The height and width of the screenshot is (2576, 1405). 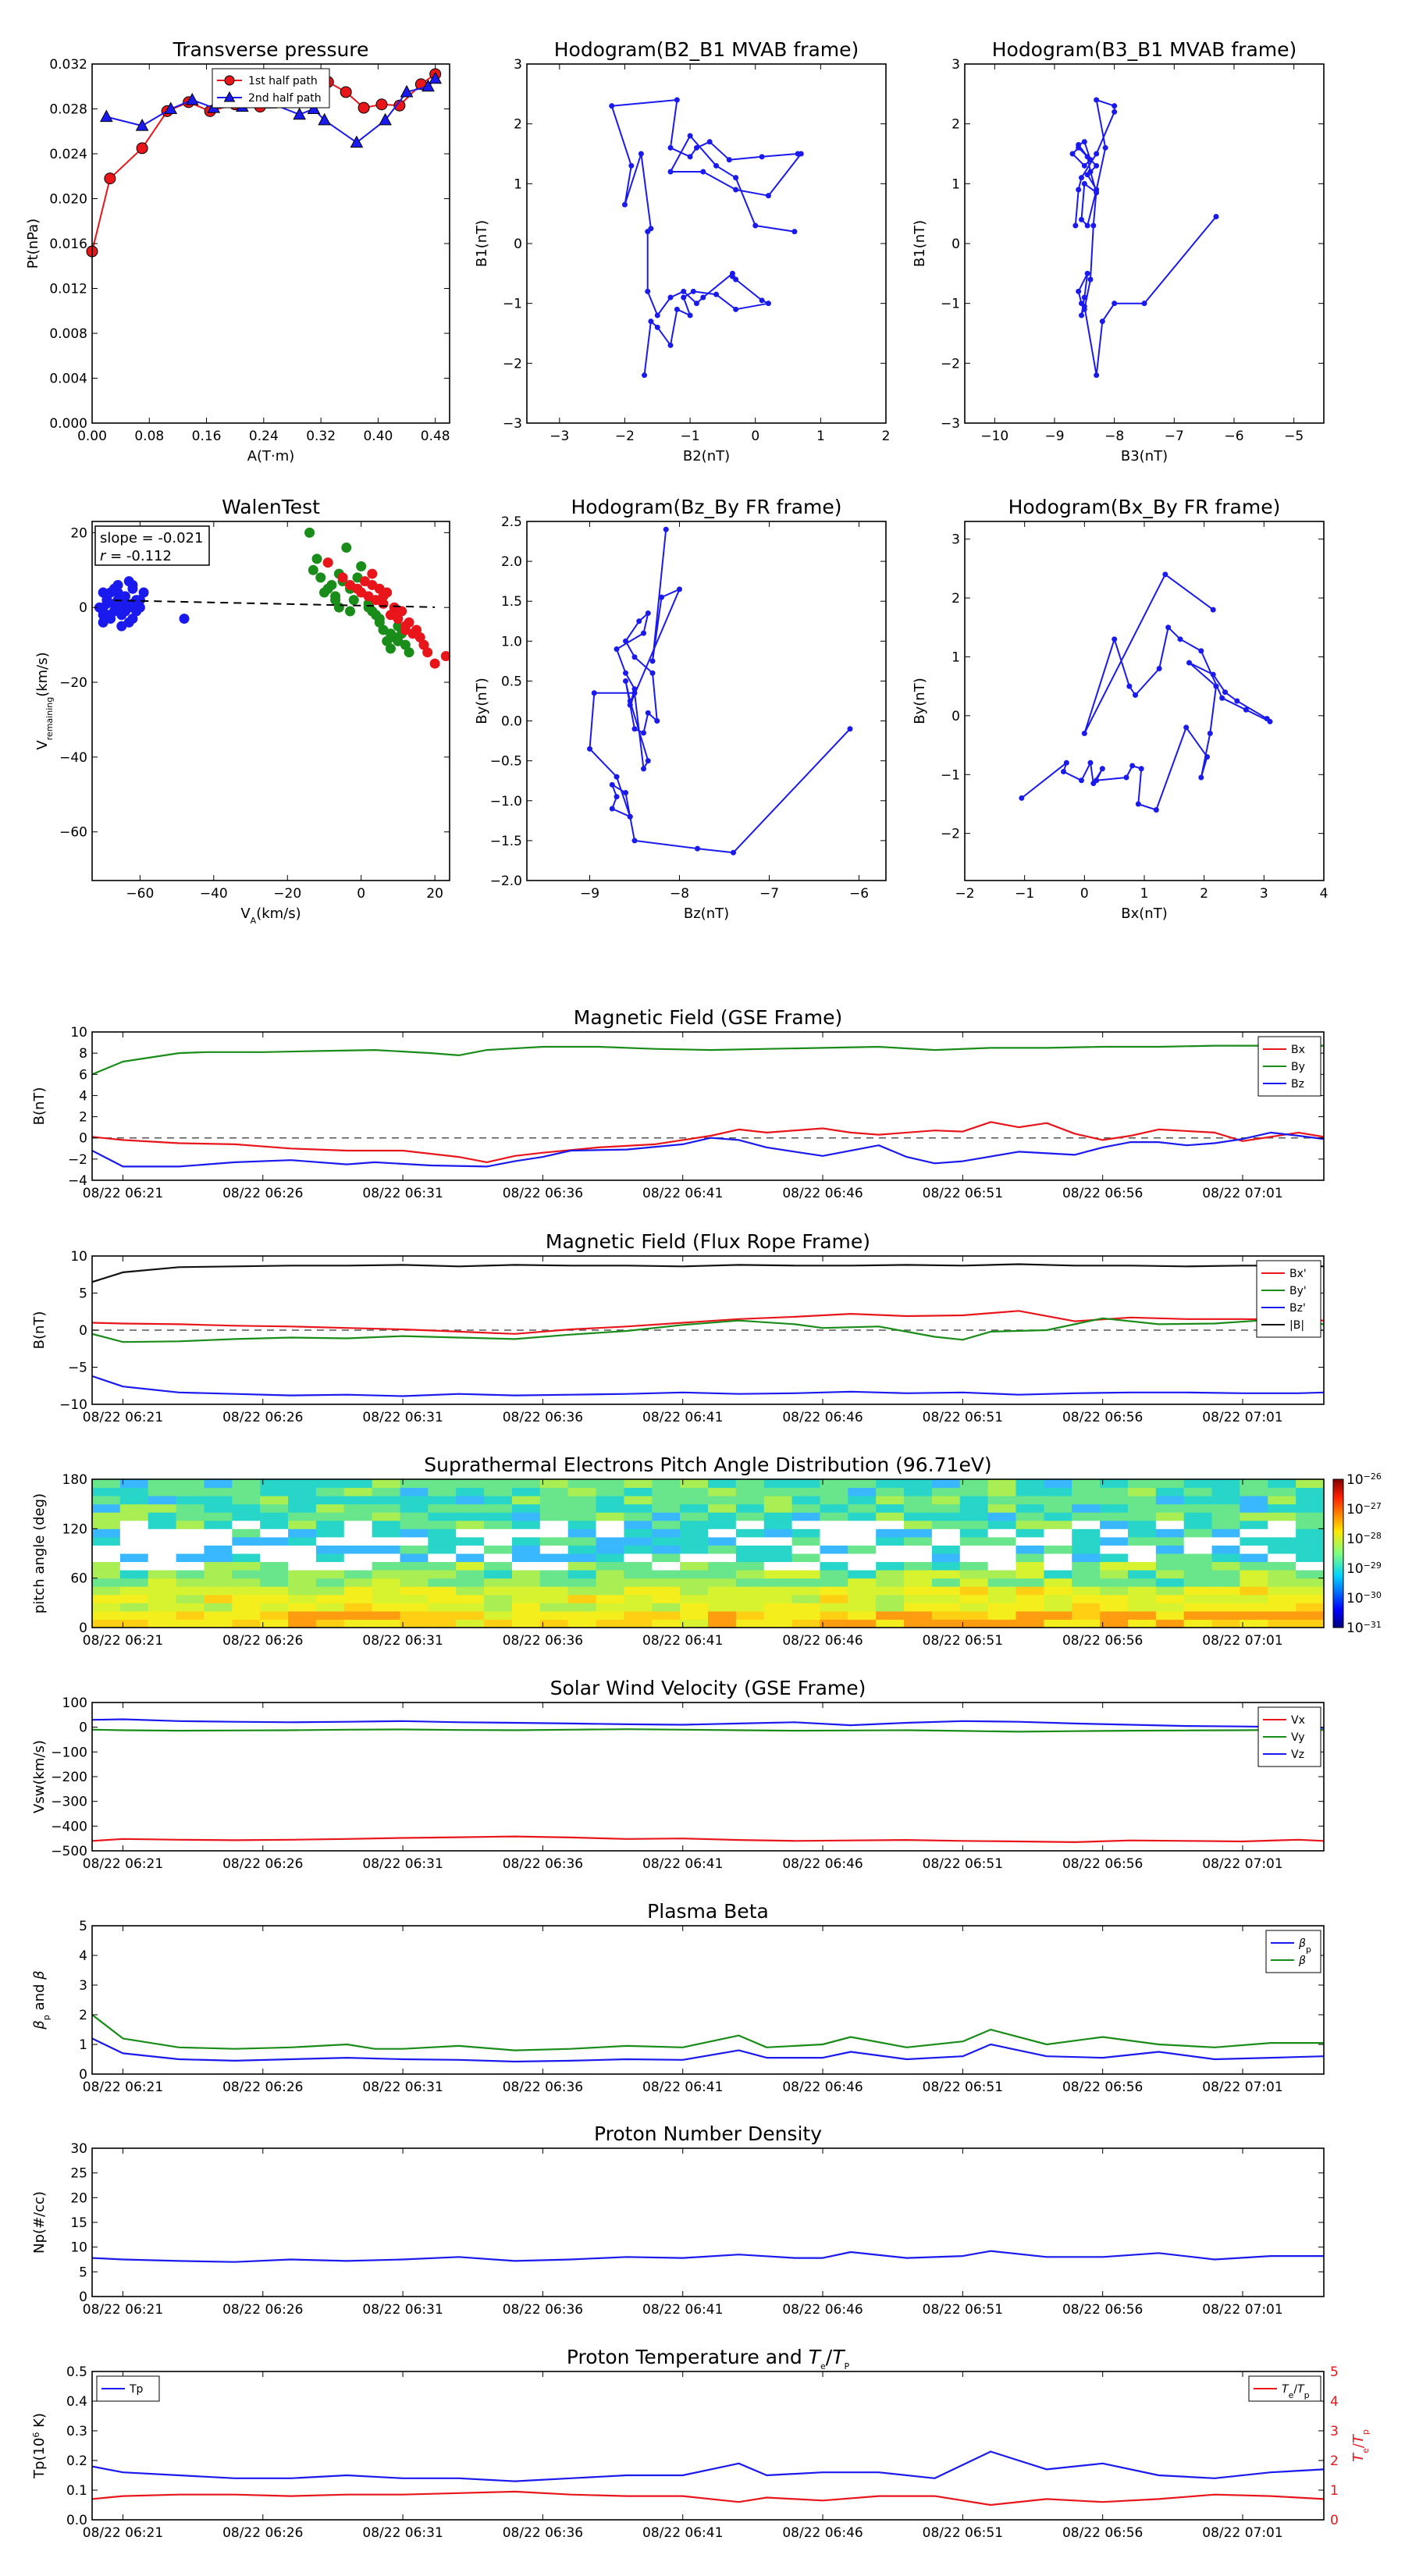 I want to click on legend-label: βp, so click(x=1304, y=1946).